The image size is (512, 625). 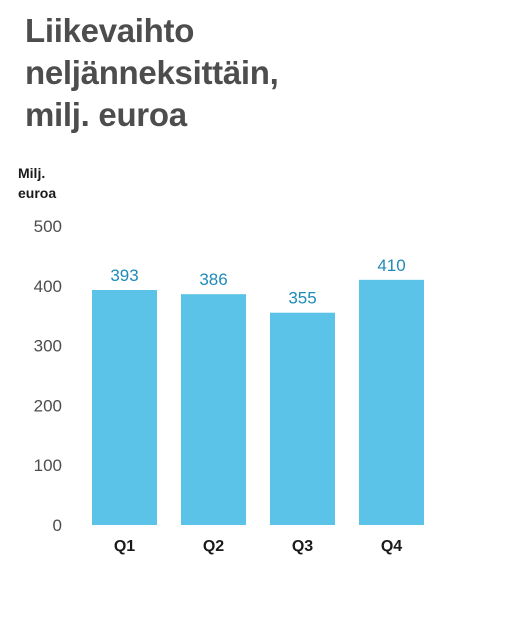 I want to click on data-label: 355, so click(x=302, y=298).